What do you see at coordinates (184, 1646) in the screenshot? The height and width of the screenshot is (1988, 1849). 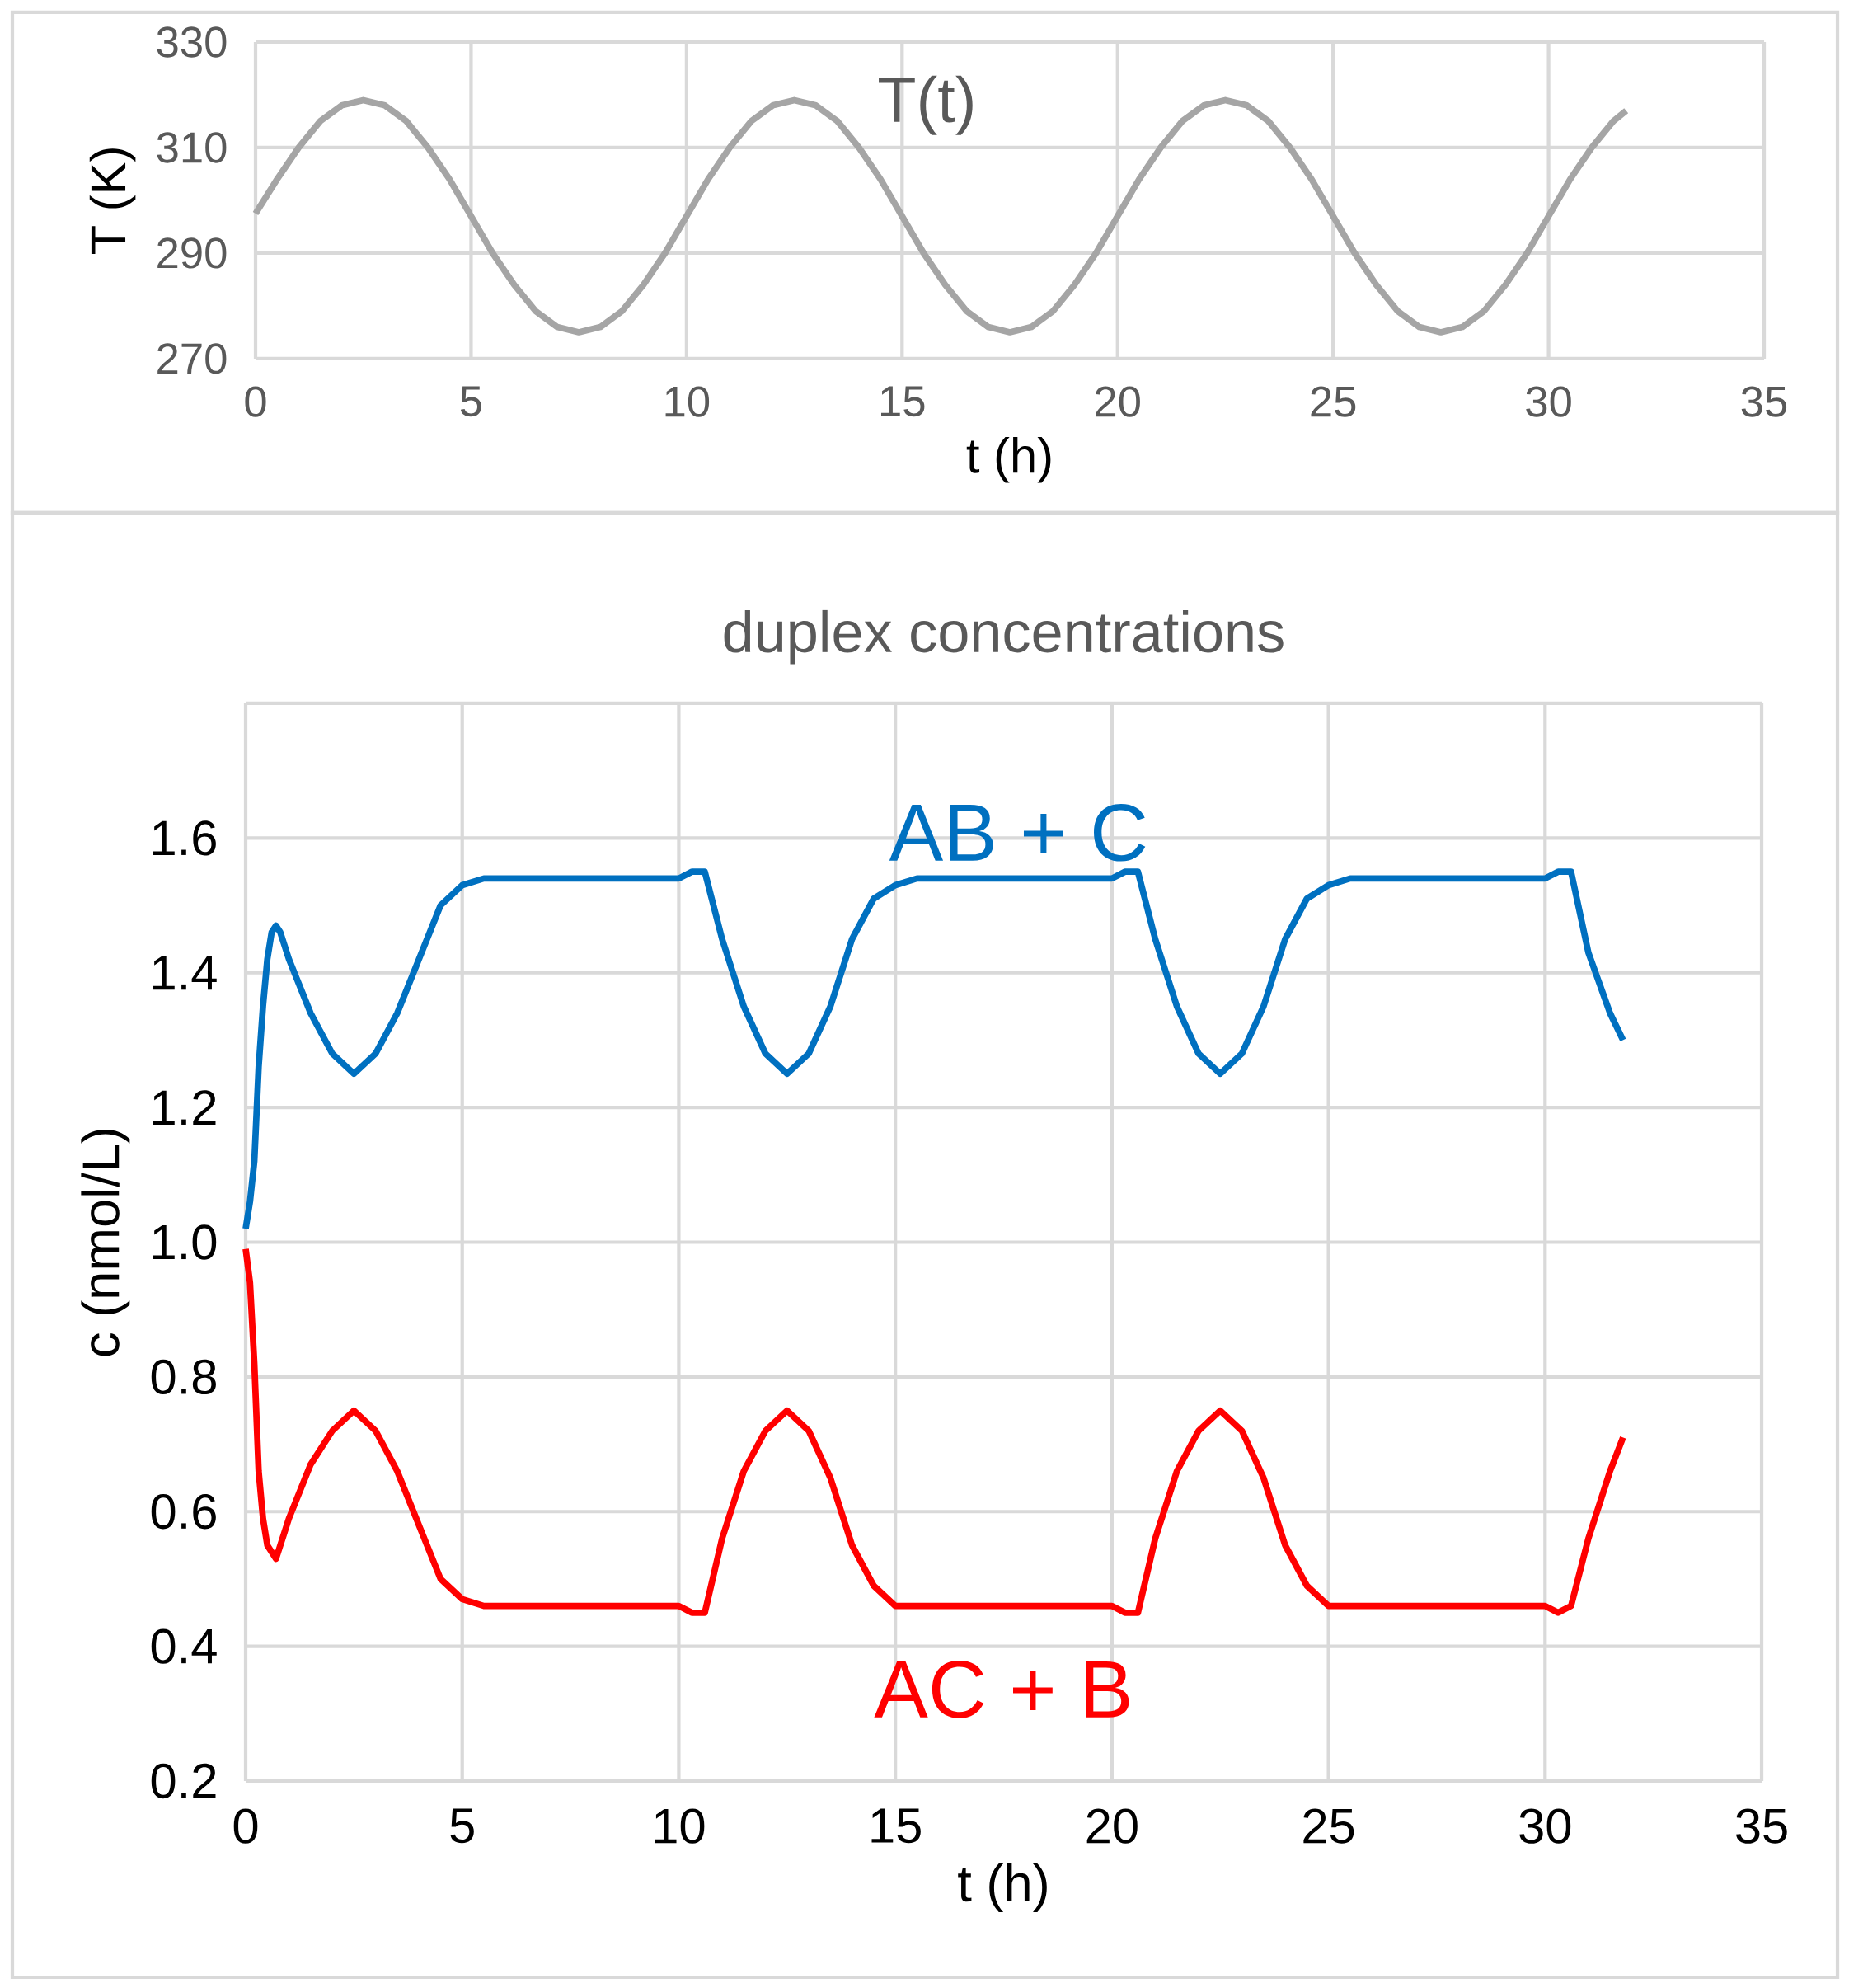 I see `y-tick-label: 0.4` at bounding box center [184, 1646].